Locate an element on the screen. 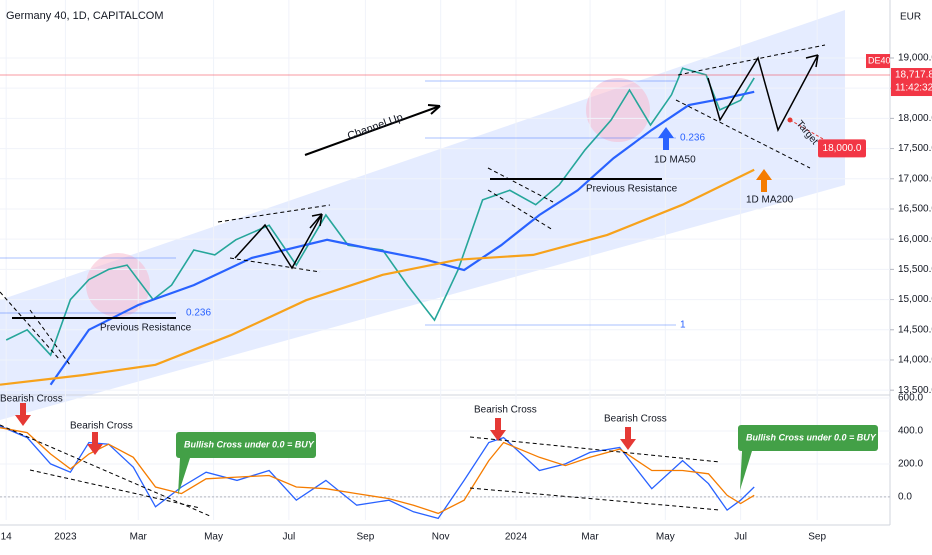 This screenshot has width=932, height=555. macd-tick-label: 600.0 is located at coordinates (910, 398).